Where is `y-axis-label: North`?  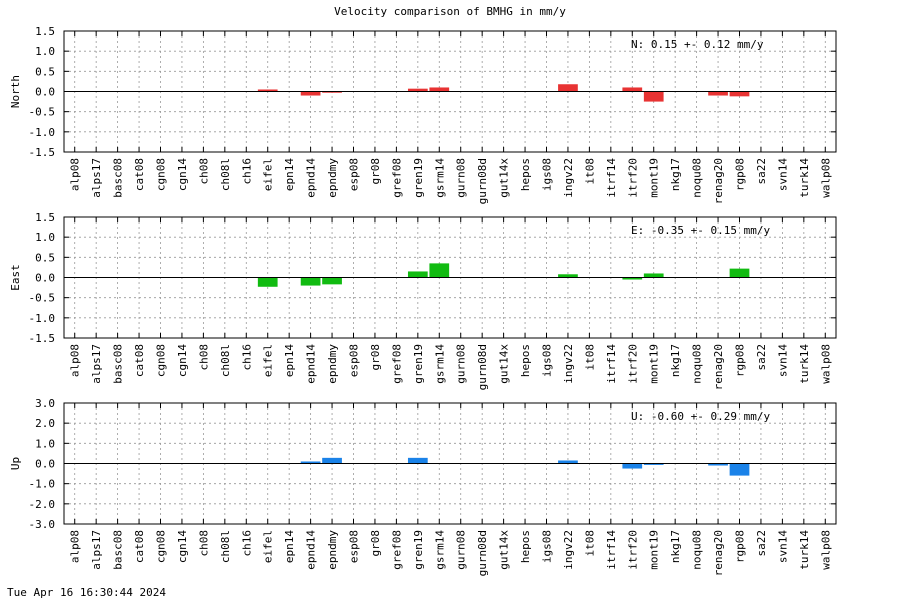
y-axis-label: North is located at coordinates (15, 91).